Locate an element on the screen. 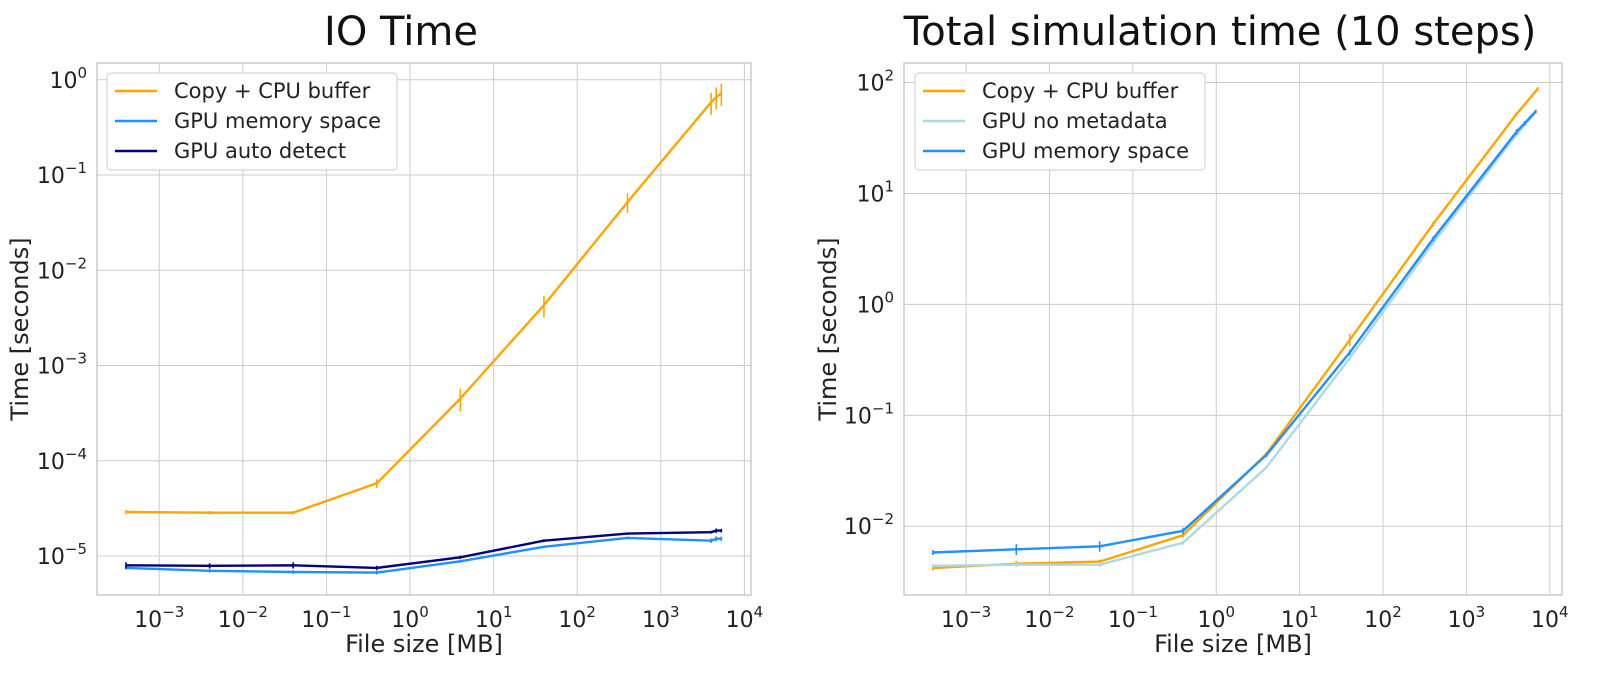 This screenshot has height=677, width=1600. y-tick-label: 10¹ is located at coordinates (875, 192).